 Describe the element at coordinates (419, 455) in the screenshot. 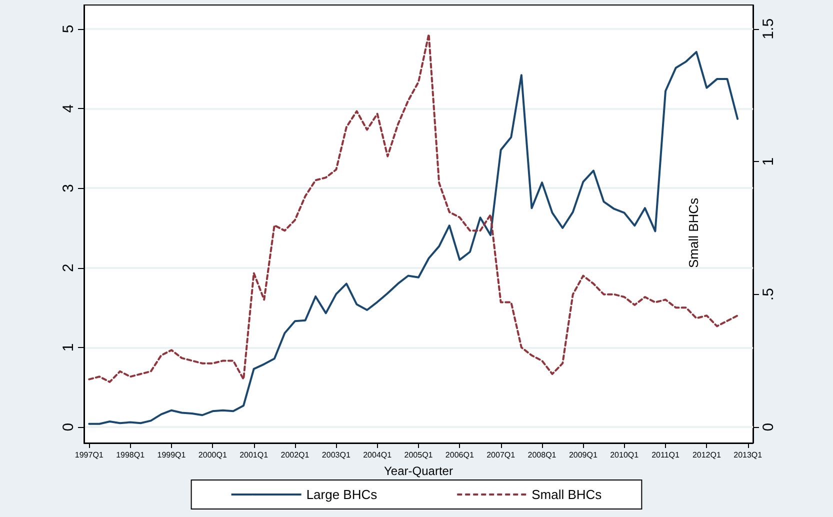

I see `x-tick-label: 2005Q1` at that location.